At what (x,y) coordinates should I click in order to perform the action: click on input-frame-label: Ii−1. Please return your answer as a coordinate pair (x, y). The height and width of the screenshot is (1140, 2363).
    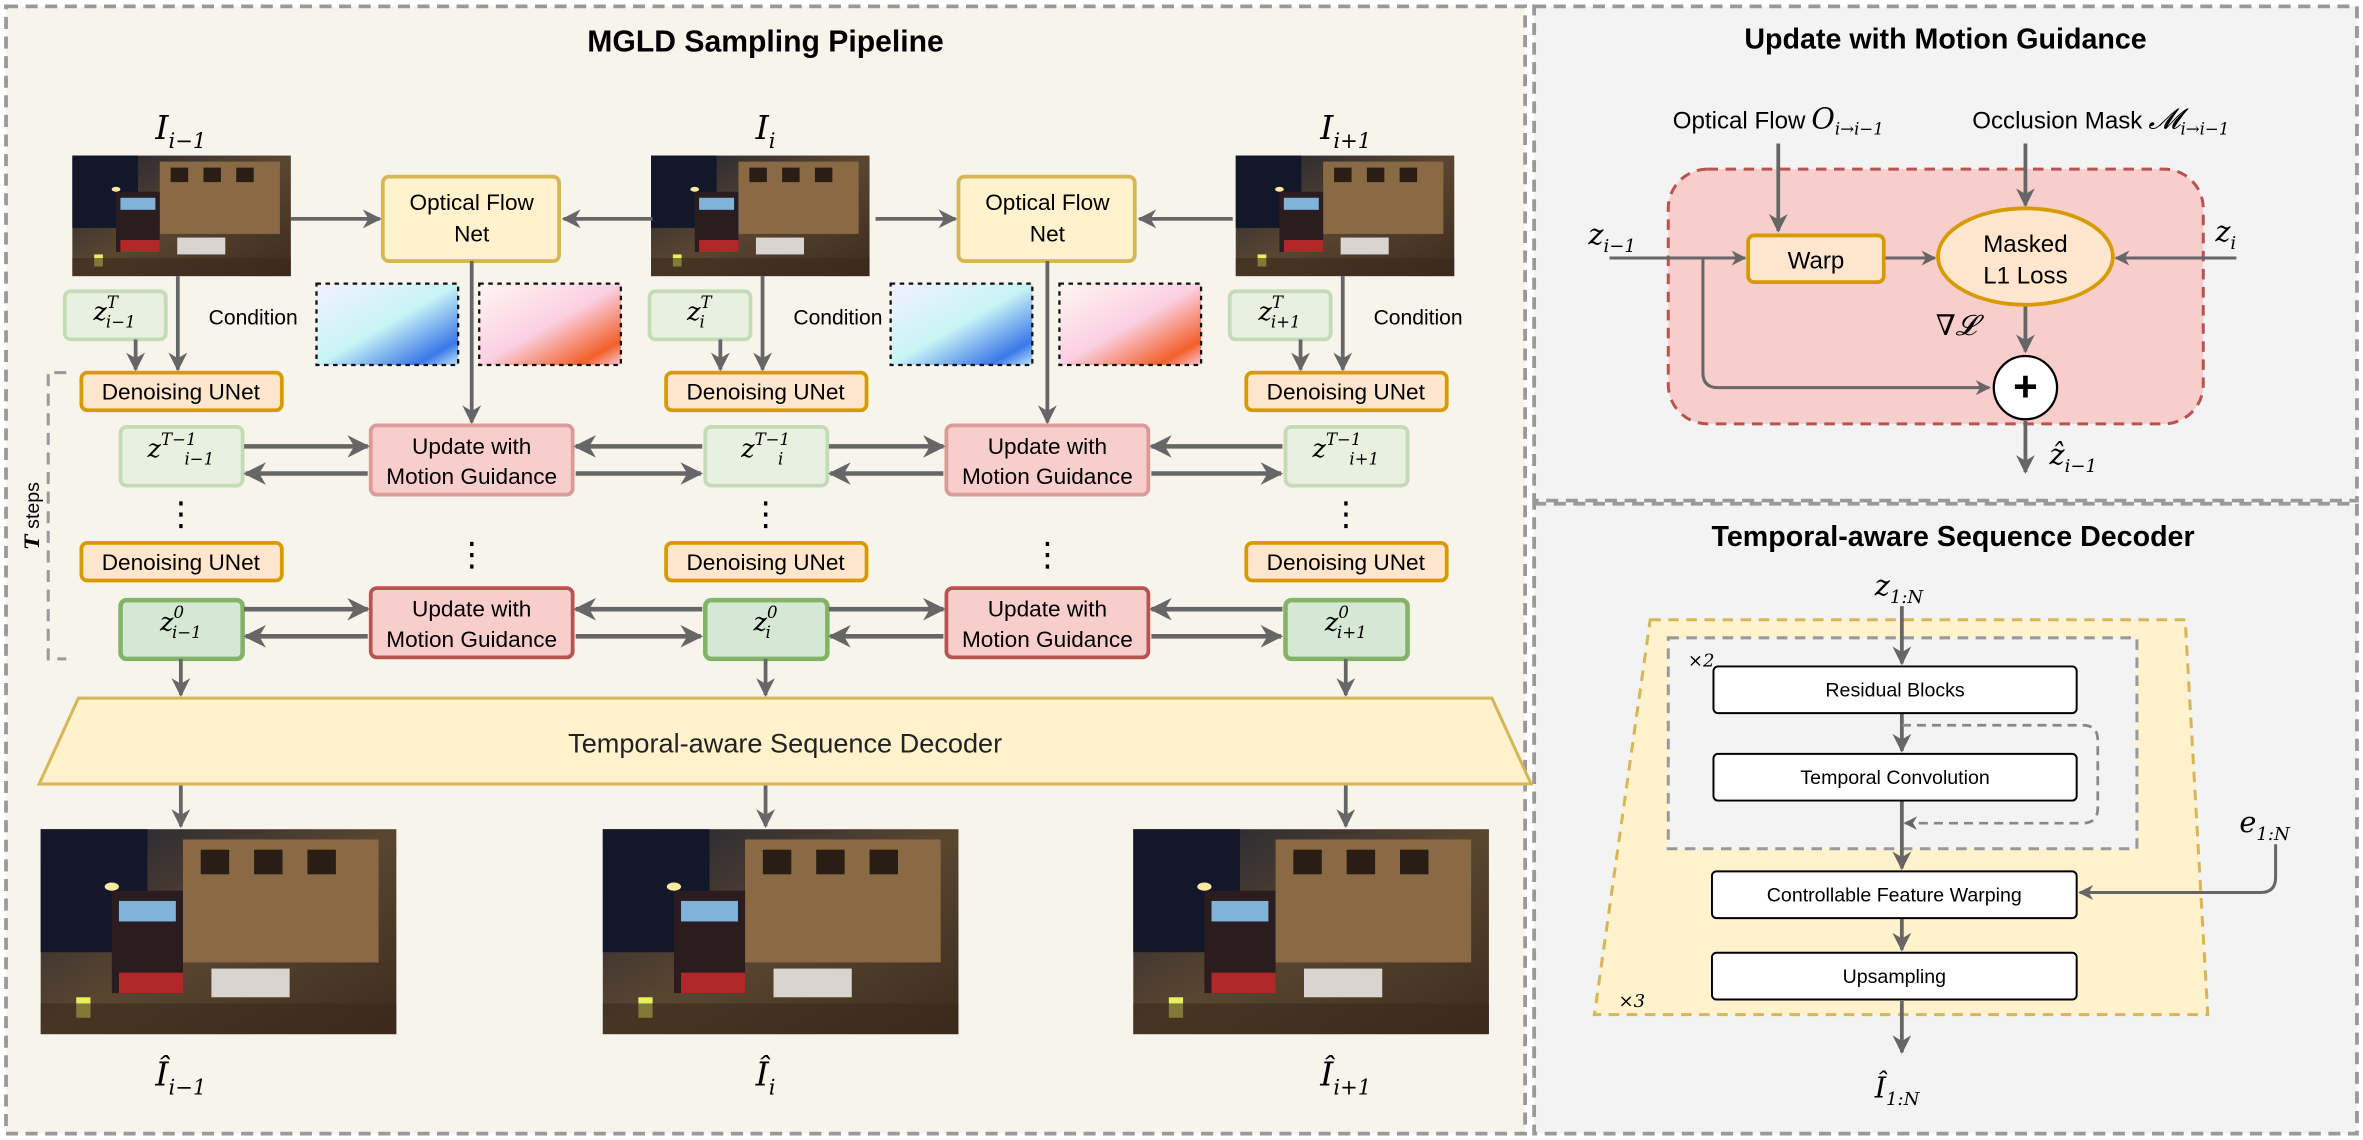
    Looking at the image, I should click on (180, 130).